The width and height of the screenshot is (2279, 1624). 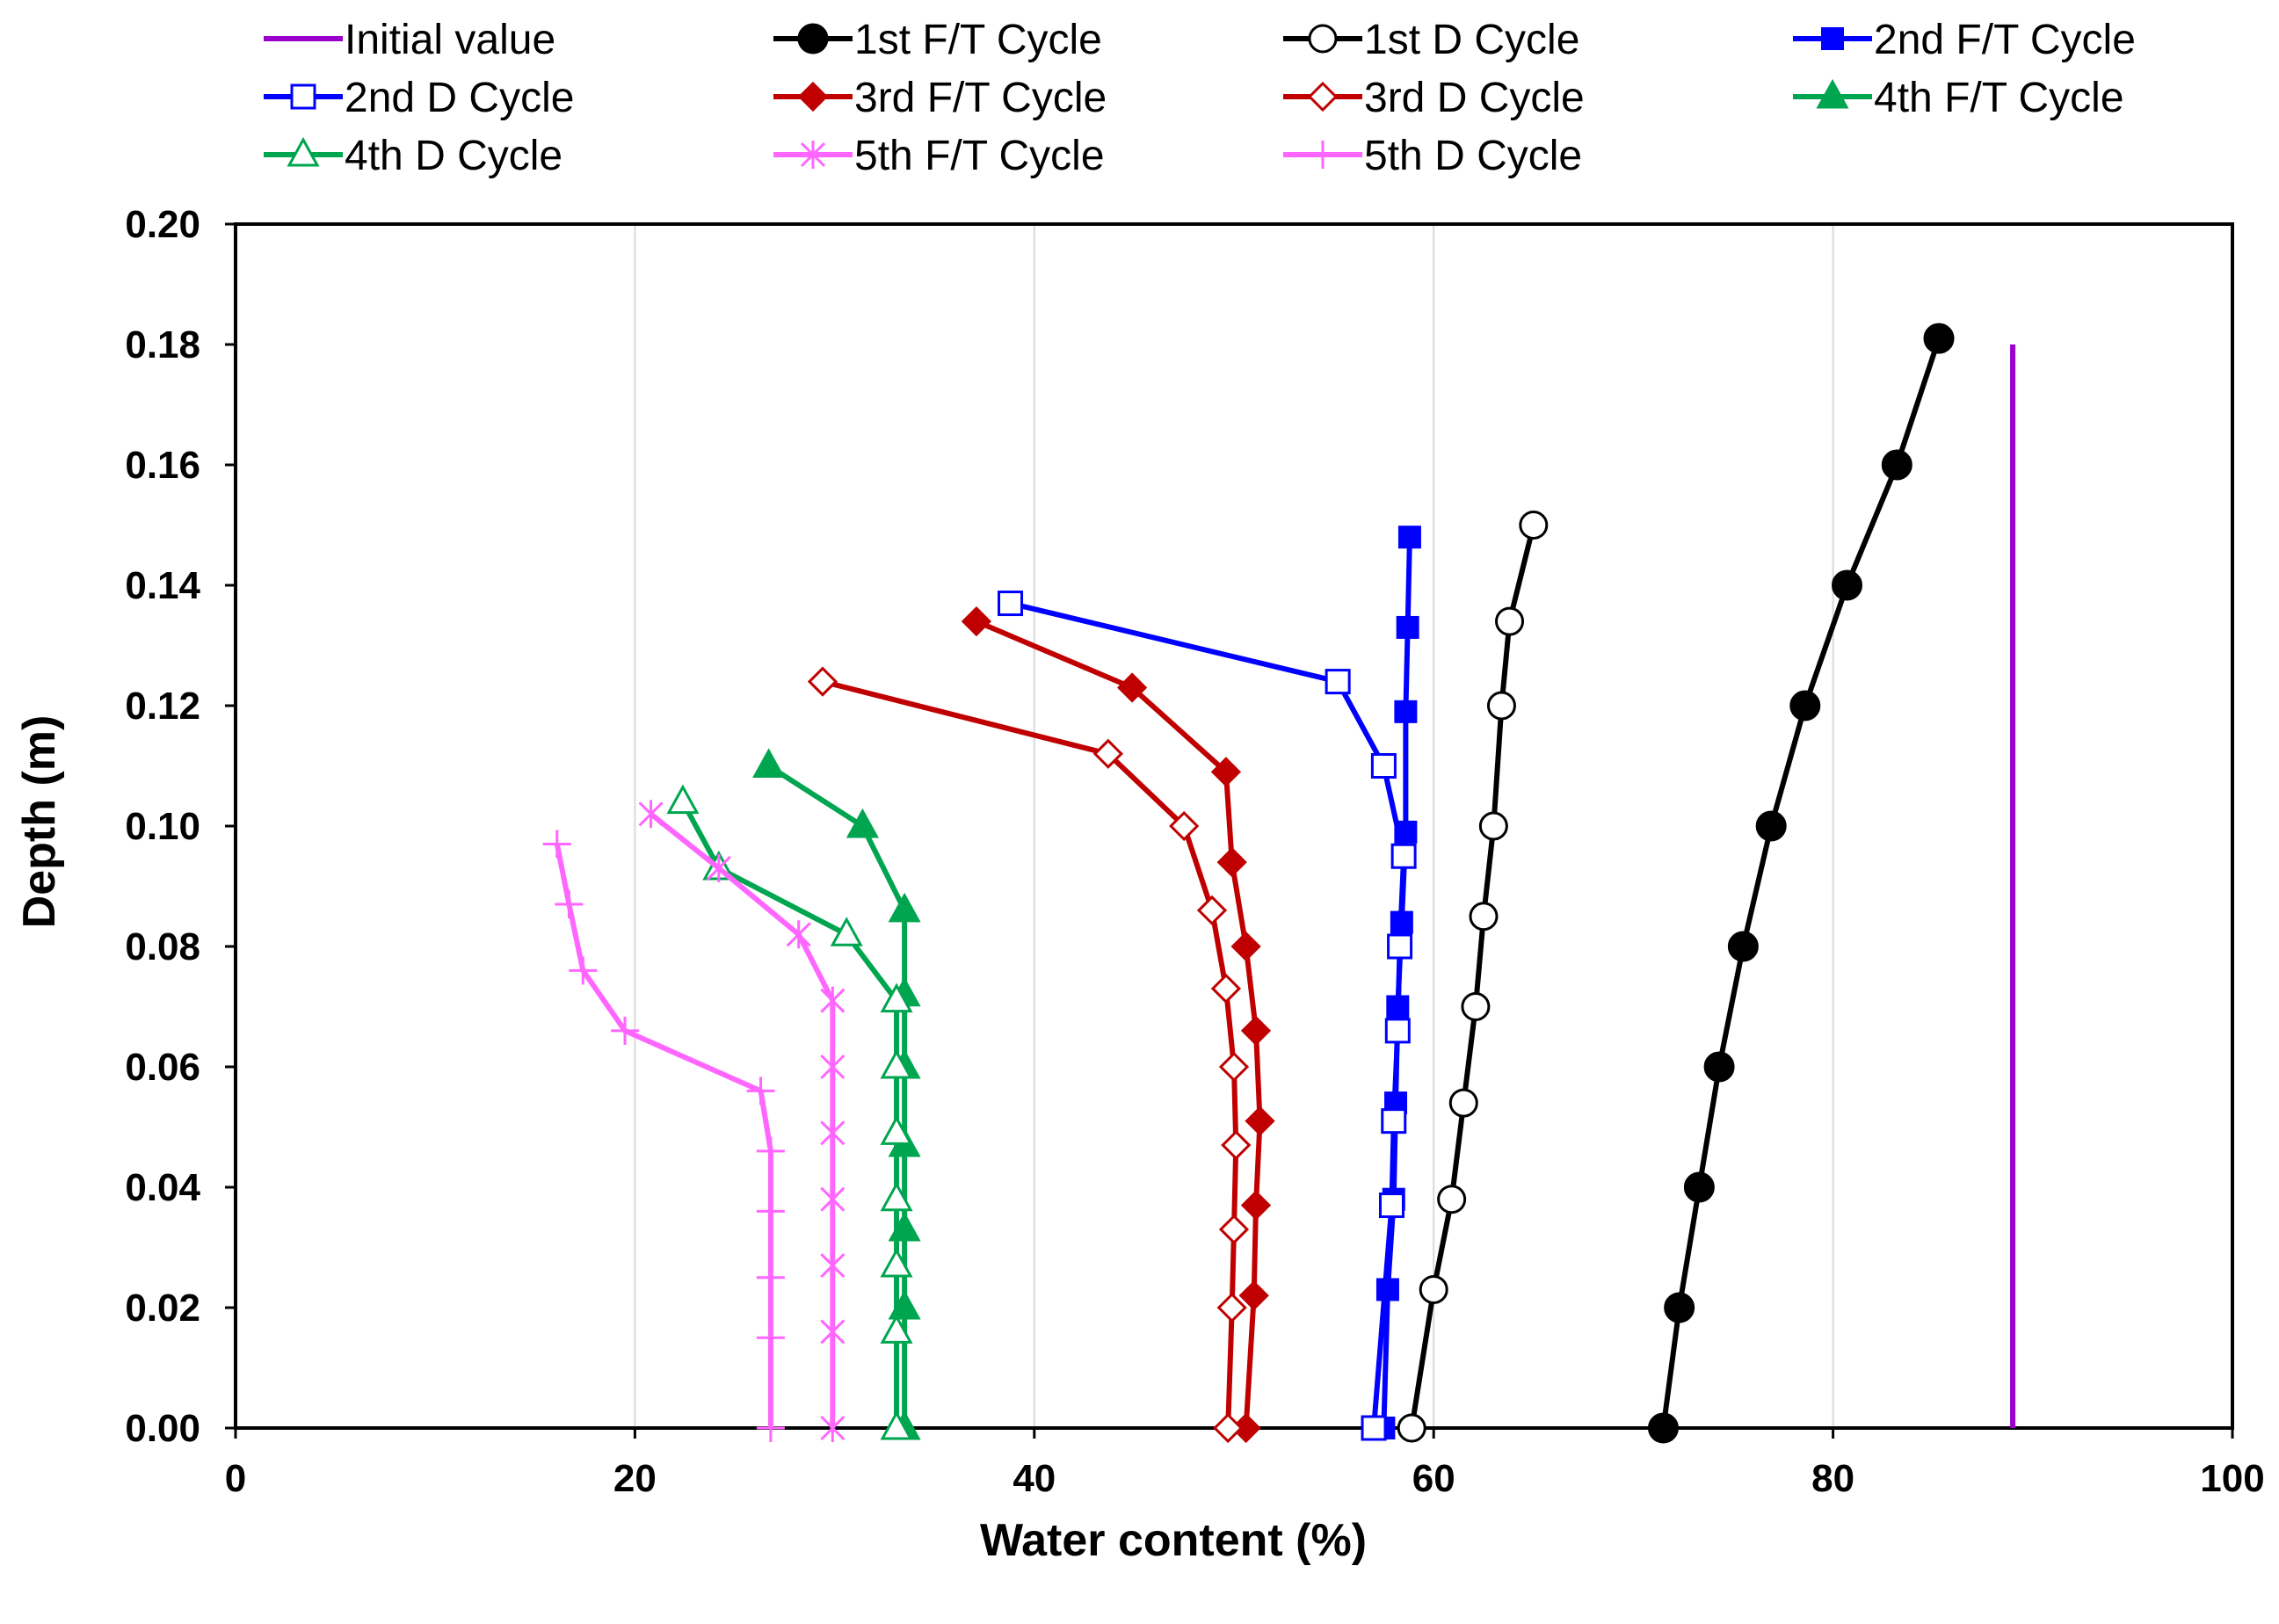 I want to click on y-tick-label: 0.18, so click(x=162, y=344).